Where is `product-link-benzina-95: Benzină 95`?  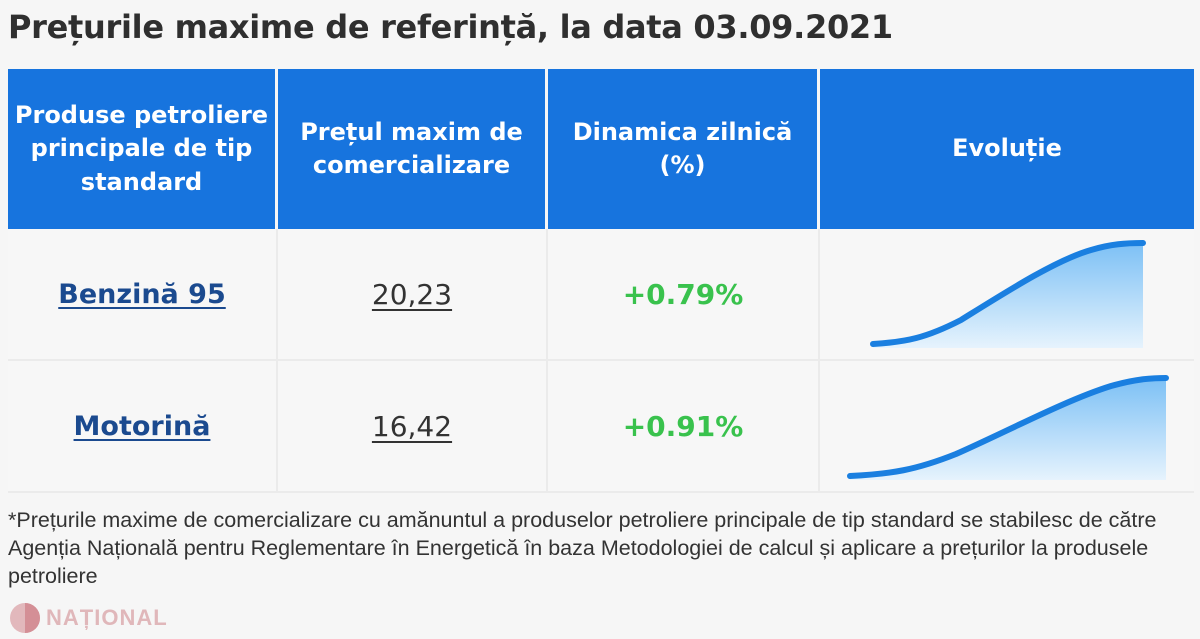 product-link-benzina-95: Benzină 95 is located at coordinates (142, 294).